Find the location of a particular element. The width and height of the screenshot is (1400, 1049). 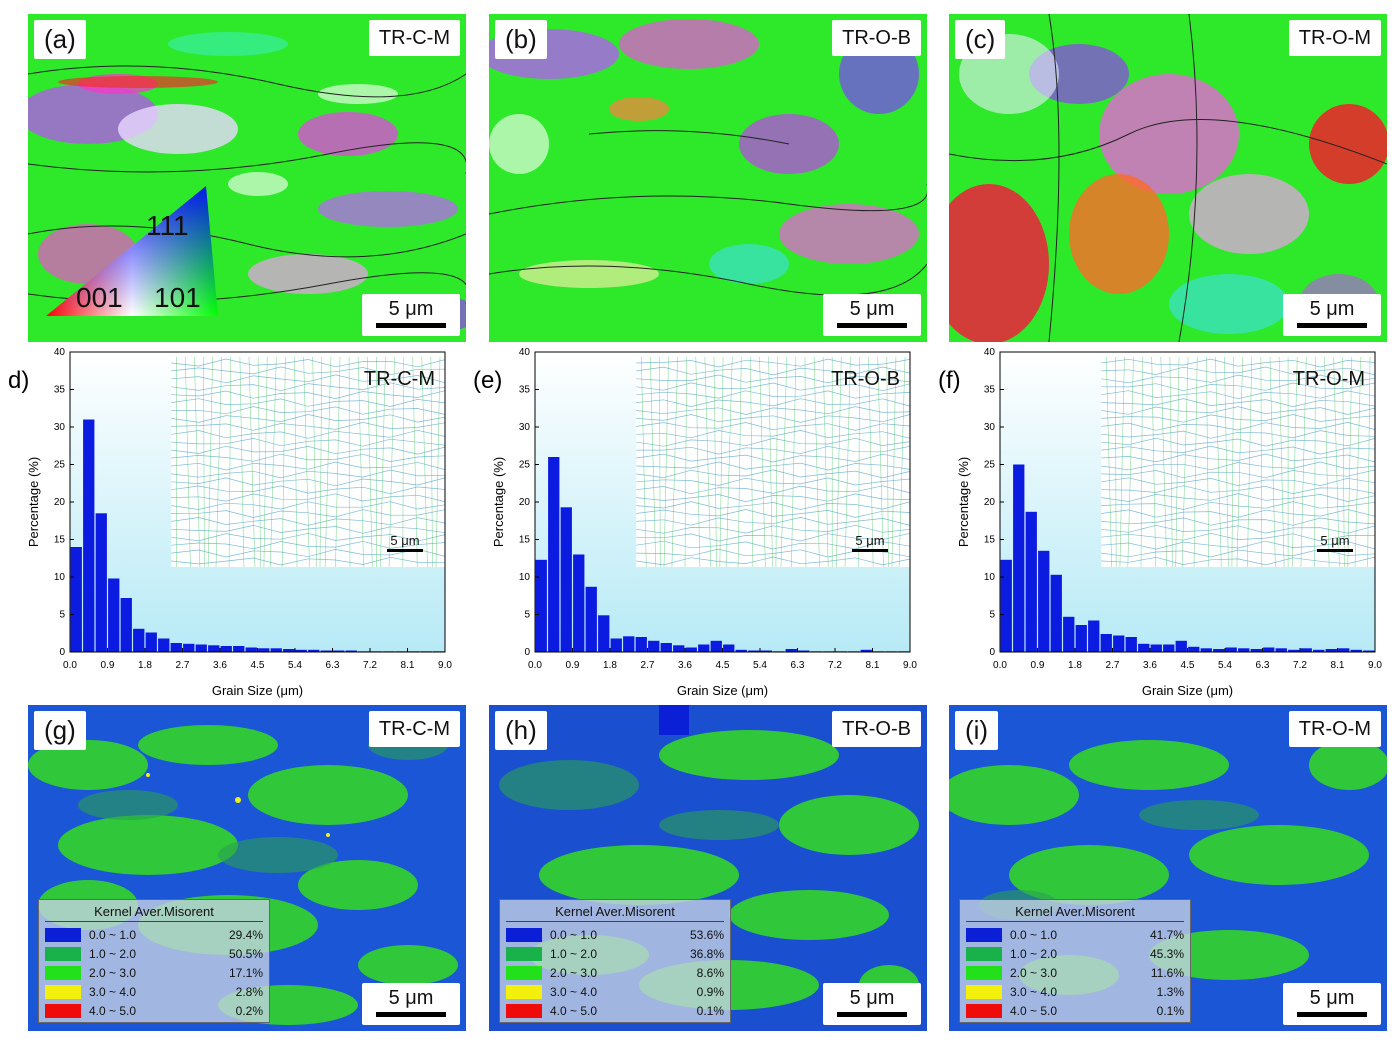

kam-legend-title: Kernel Aver.Misorent is located at coordinates (615, 913).